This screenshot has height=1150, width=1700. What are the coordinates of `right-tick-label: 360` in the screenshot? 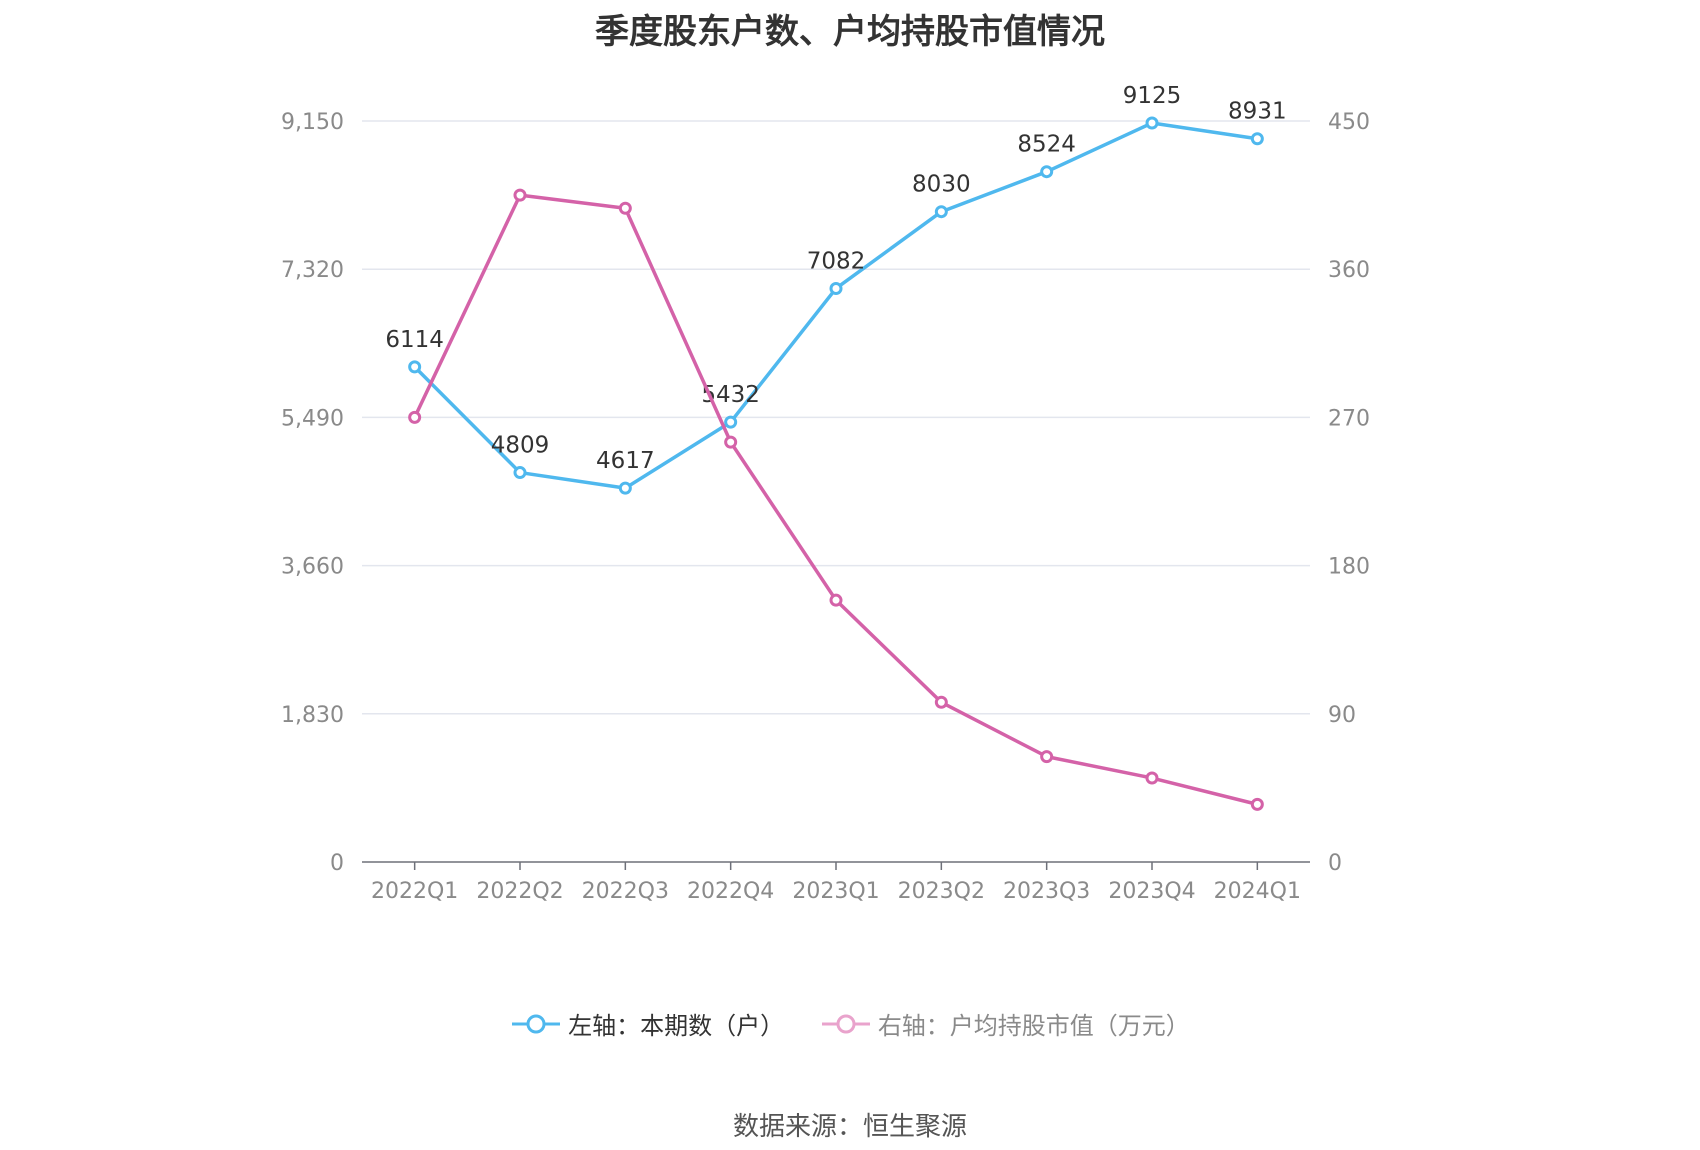 It's located at (1349, 270).